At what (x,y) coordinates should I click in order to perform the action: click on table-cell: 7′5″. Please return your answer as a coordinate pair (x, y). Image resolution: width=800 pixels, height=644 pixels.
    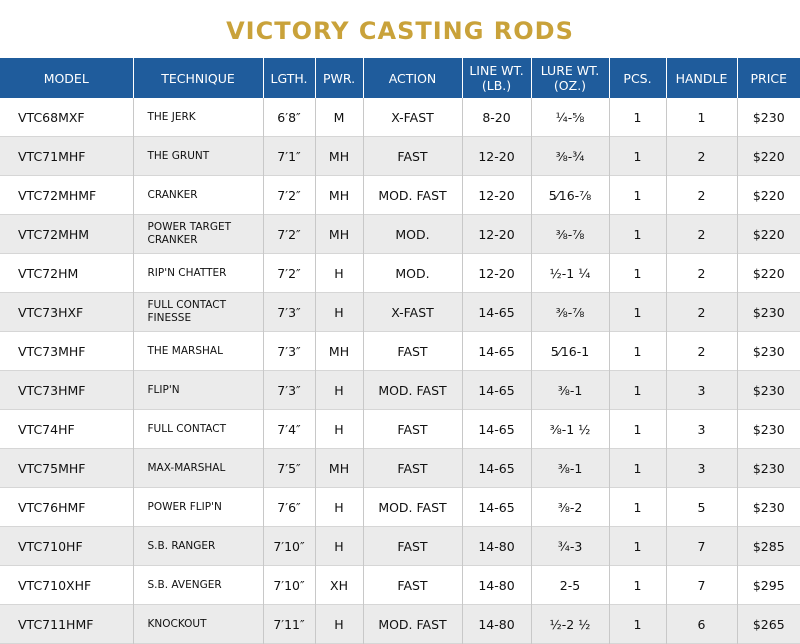
    Looking at the image, I should click on (288, 468).